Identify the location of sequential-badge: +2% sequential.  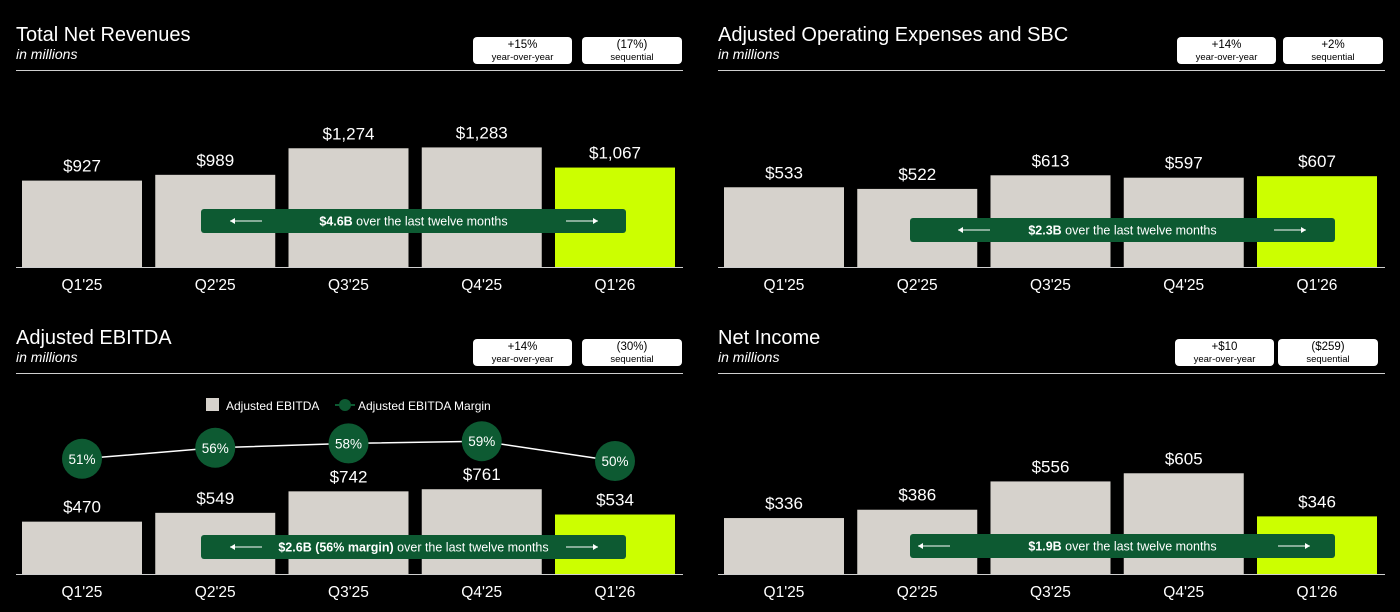
(1333, 50).